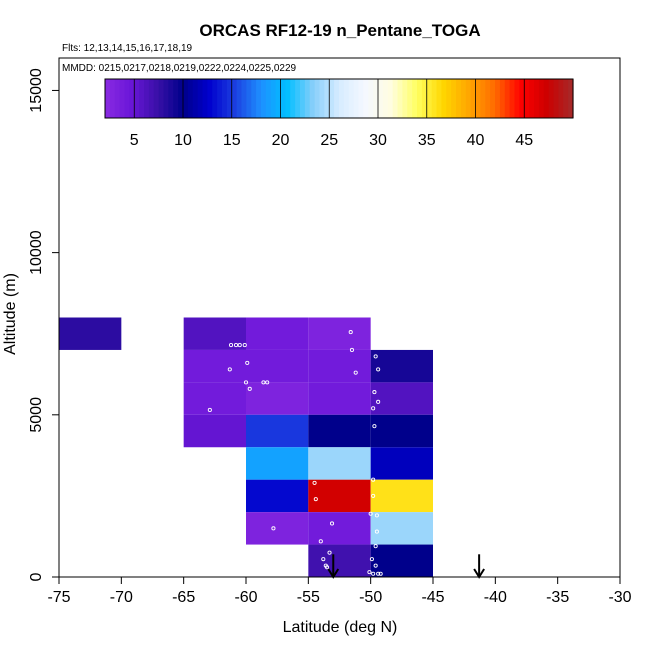 The image size is (650, 650). I want to click on x-tick-label: -35, so click(557, 597).